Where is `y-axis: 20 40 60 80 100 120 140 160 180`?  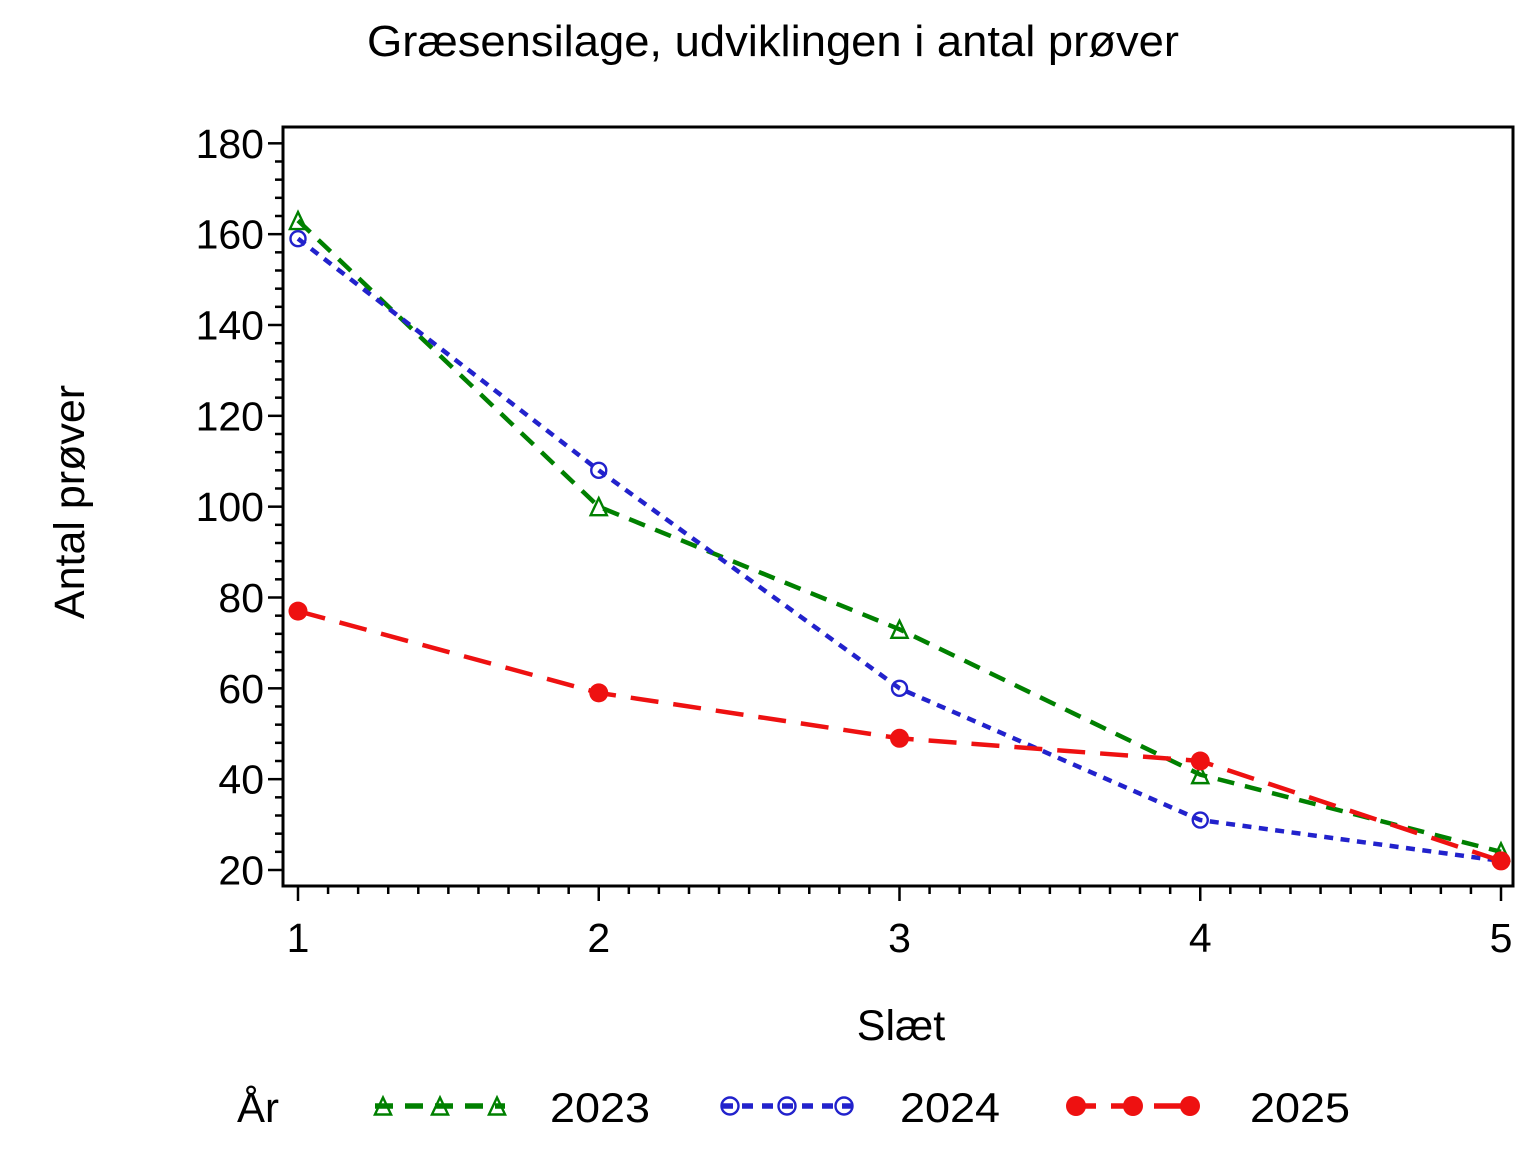 y-axis: 20 40 60 80 100 120 140 160 180 is located at coordinates (239, 507).